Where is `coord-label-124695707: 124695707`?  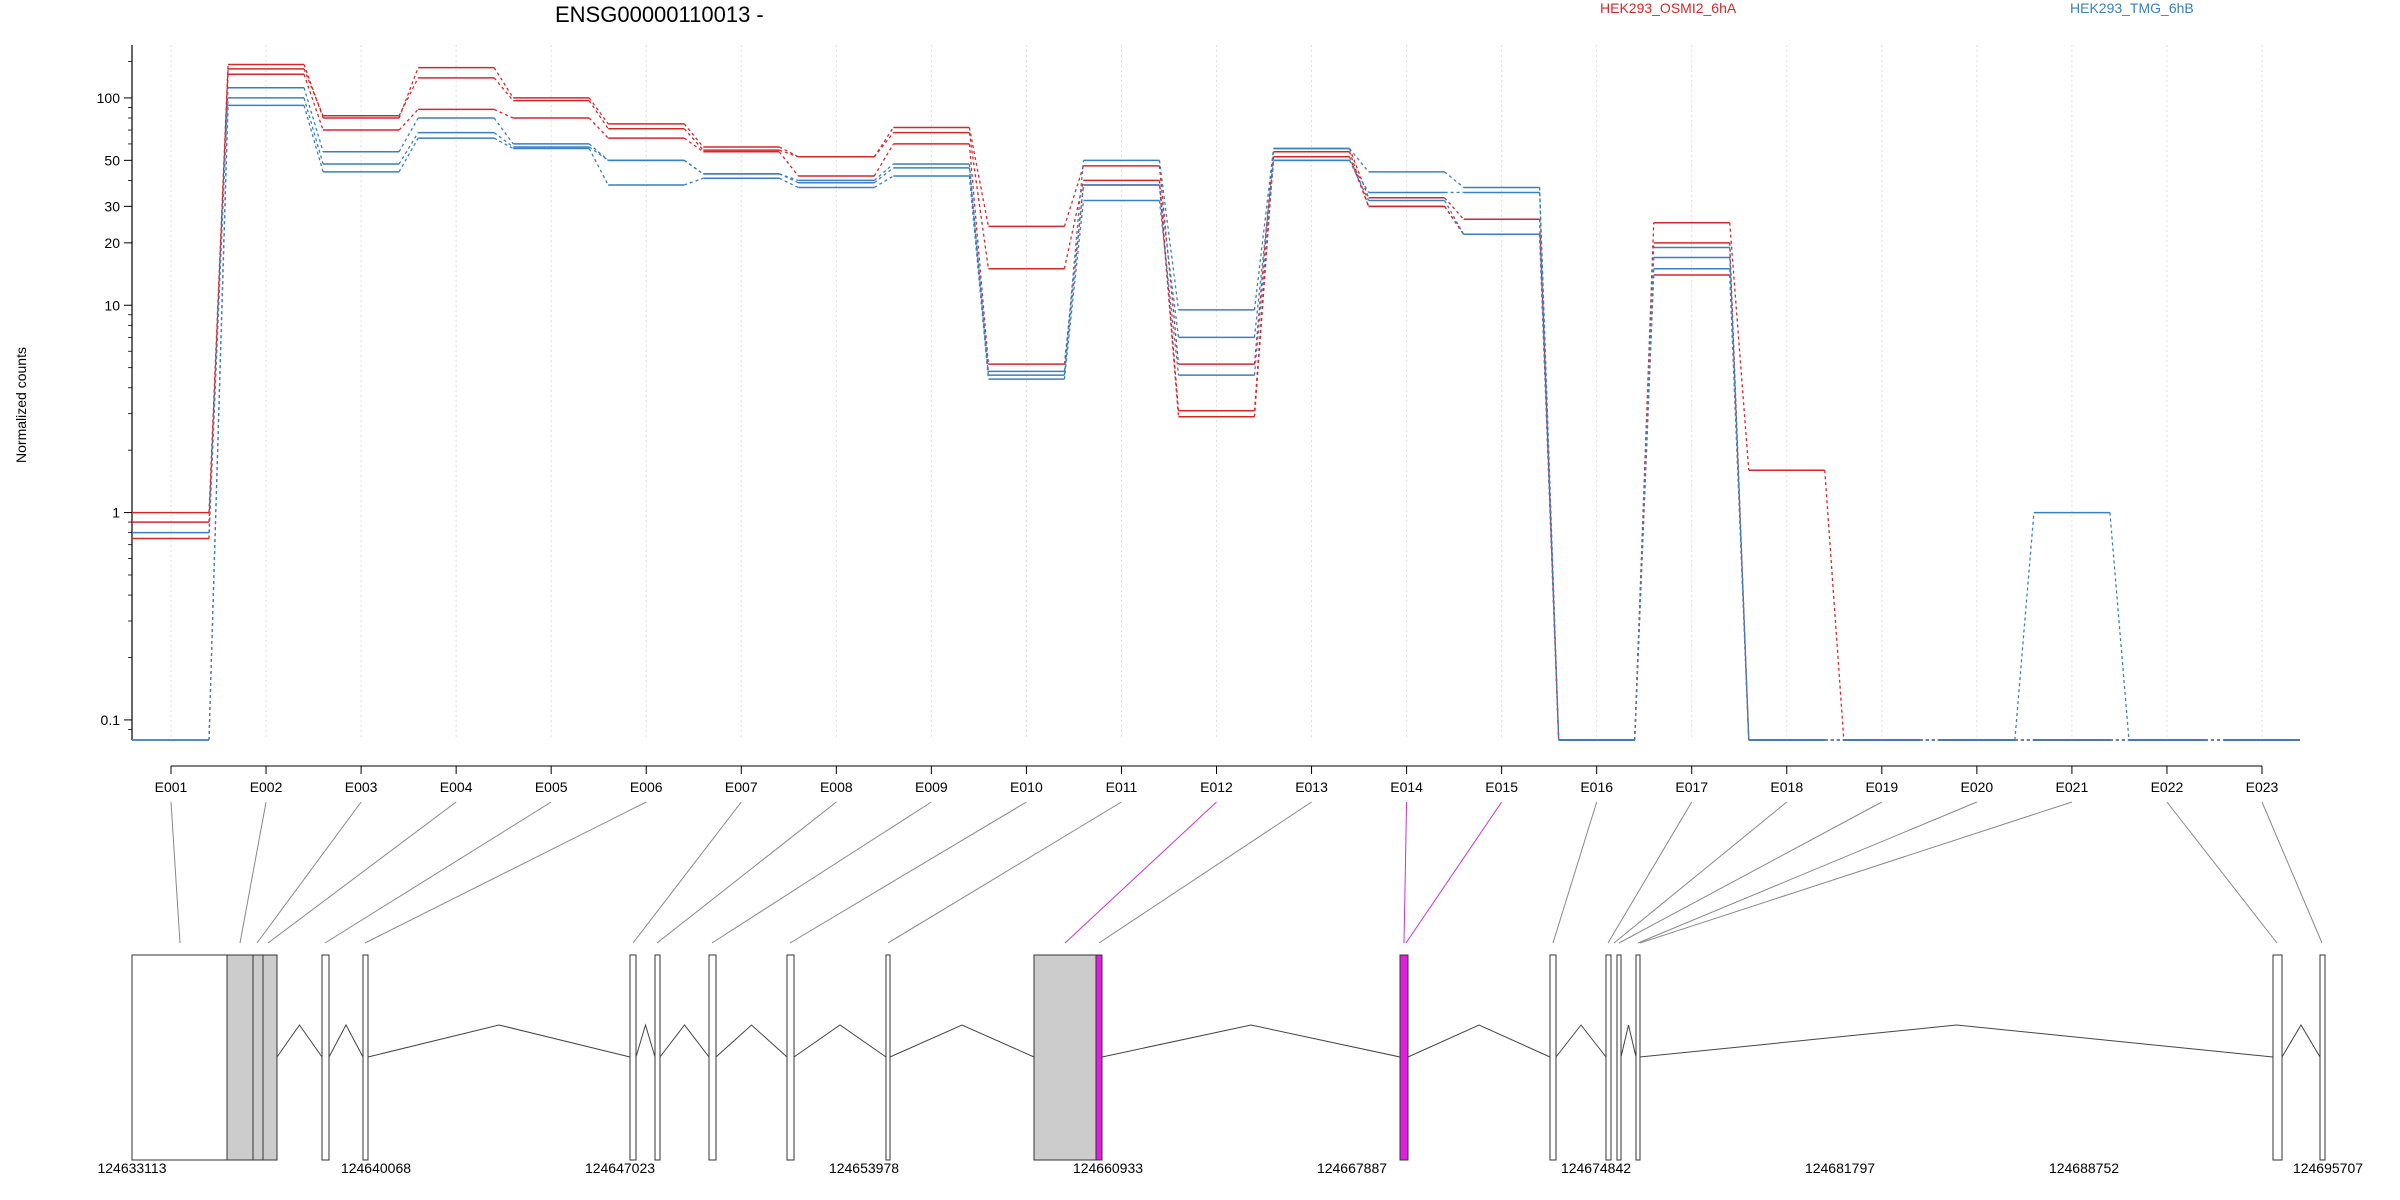 coord-label-124695707: 124695707 is located at coordinates (2328, 1168).